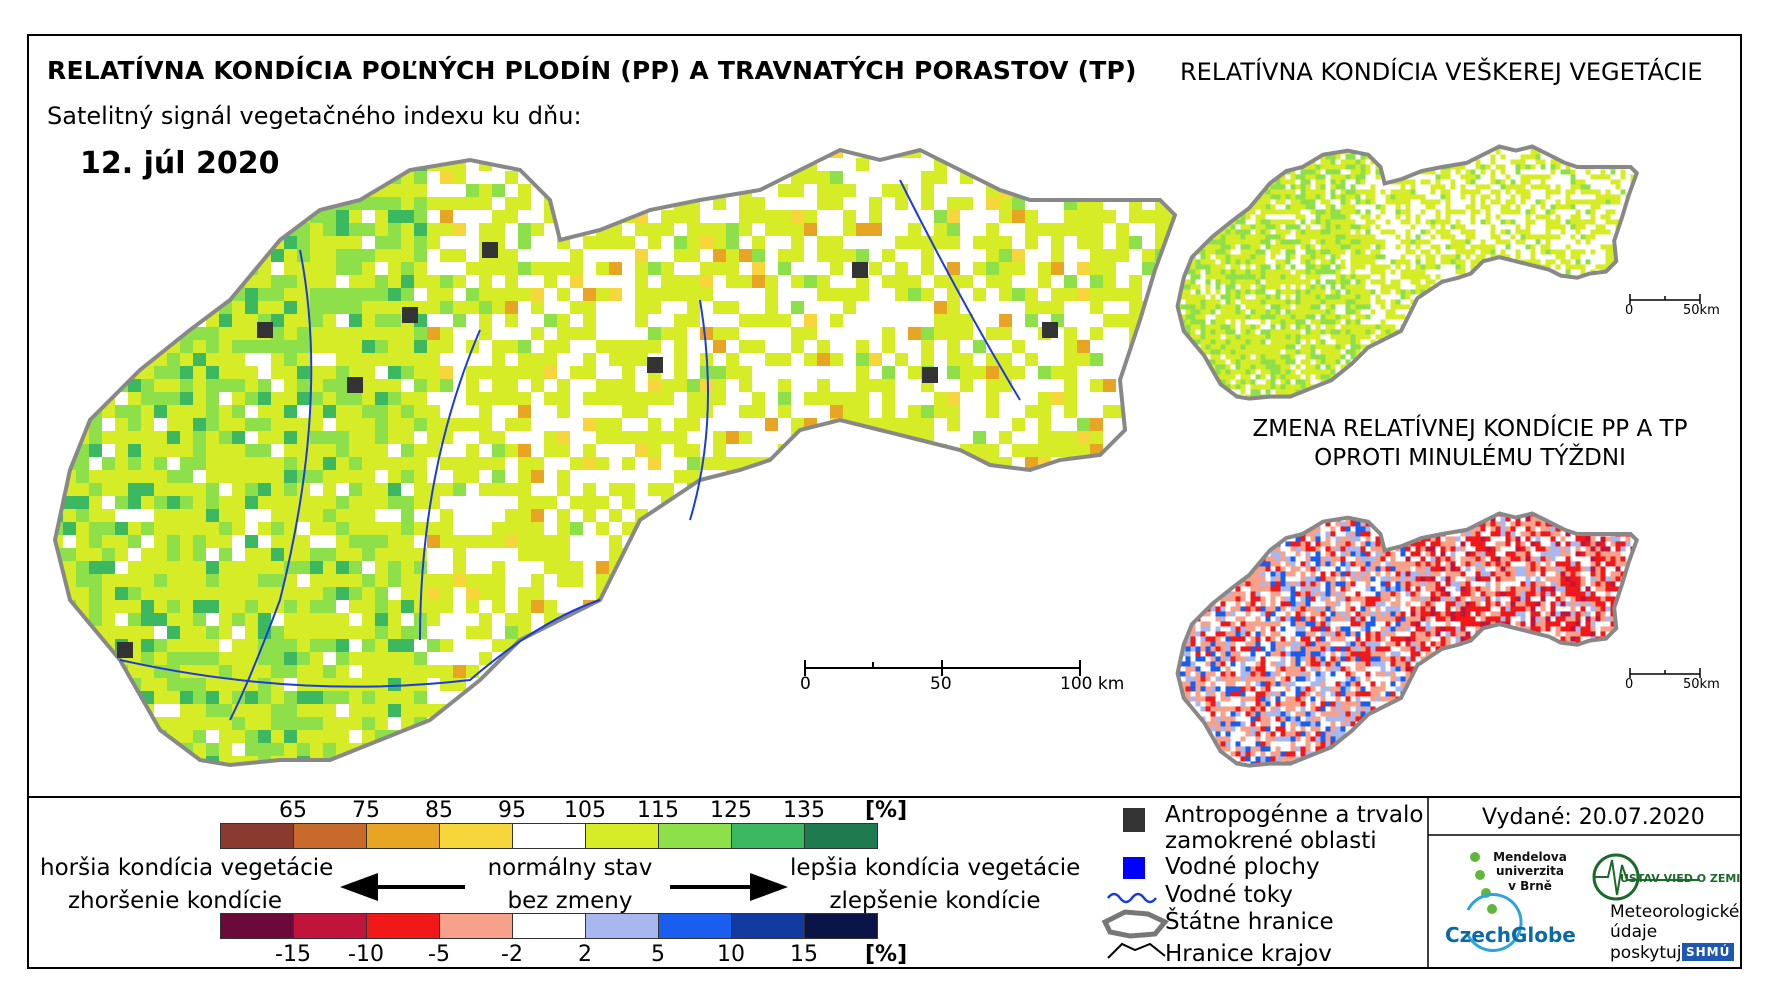 Image resolution: width=1772 pixels, height=1003 pixels. What do you see at coordinates (1229, 895) in the screenshot?
I see `water-courses-label: Vodné toky` at bounding box center [1229, 895].